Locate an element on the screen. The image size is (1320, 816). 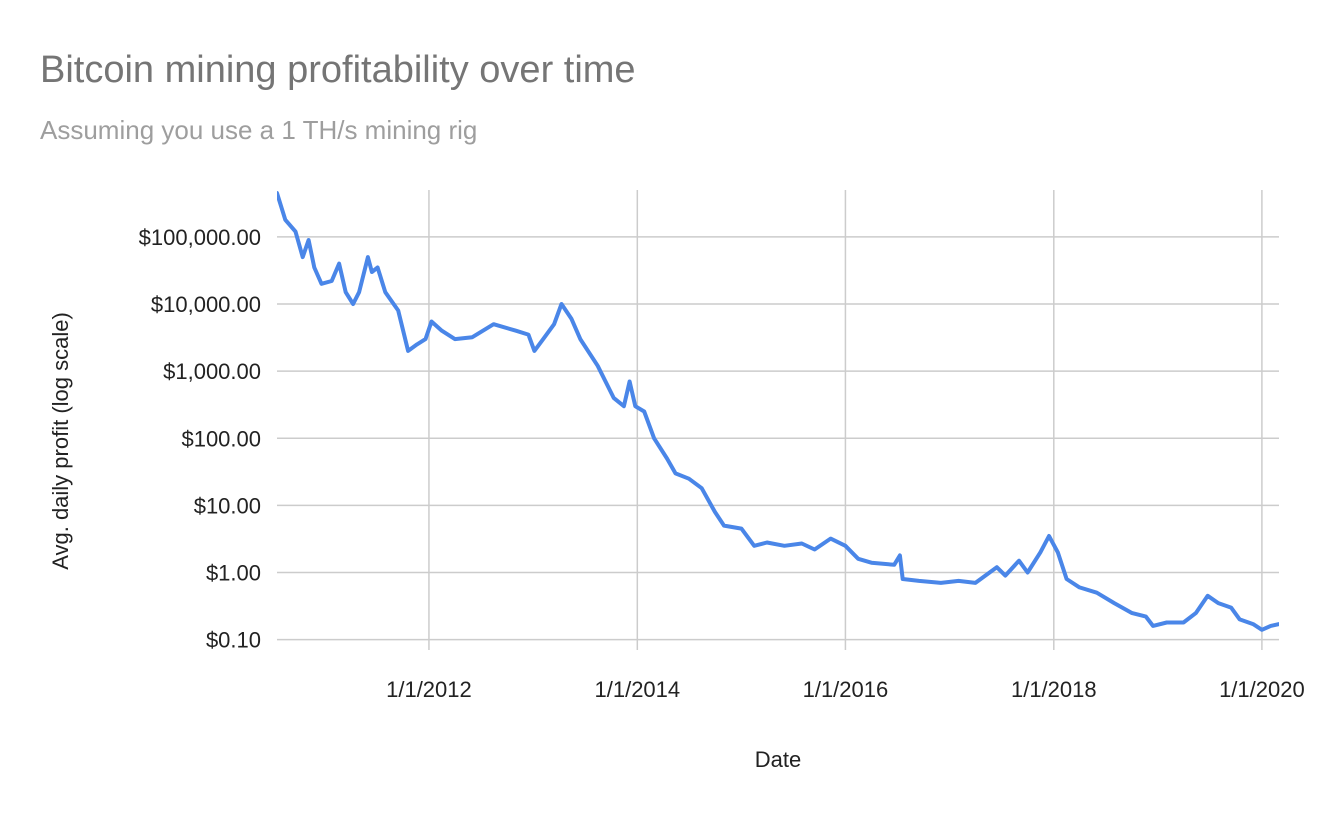
chart-title: Bitcoin mining profitability over time is located at coordinates (338, 70).